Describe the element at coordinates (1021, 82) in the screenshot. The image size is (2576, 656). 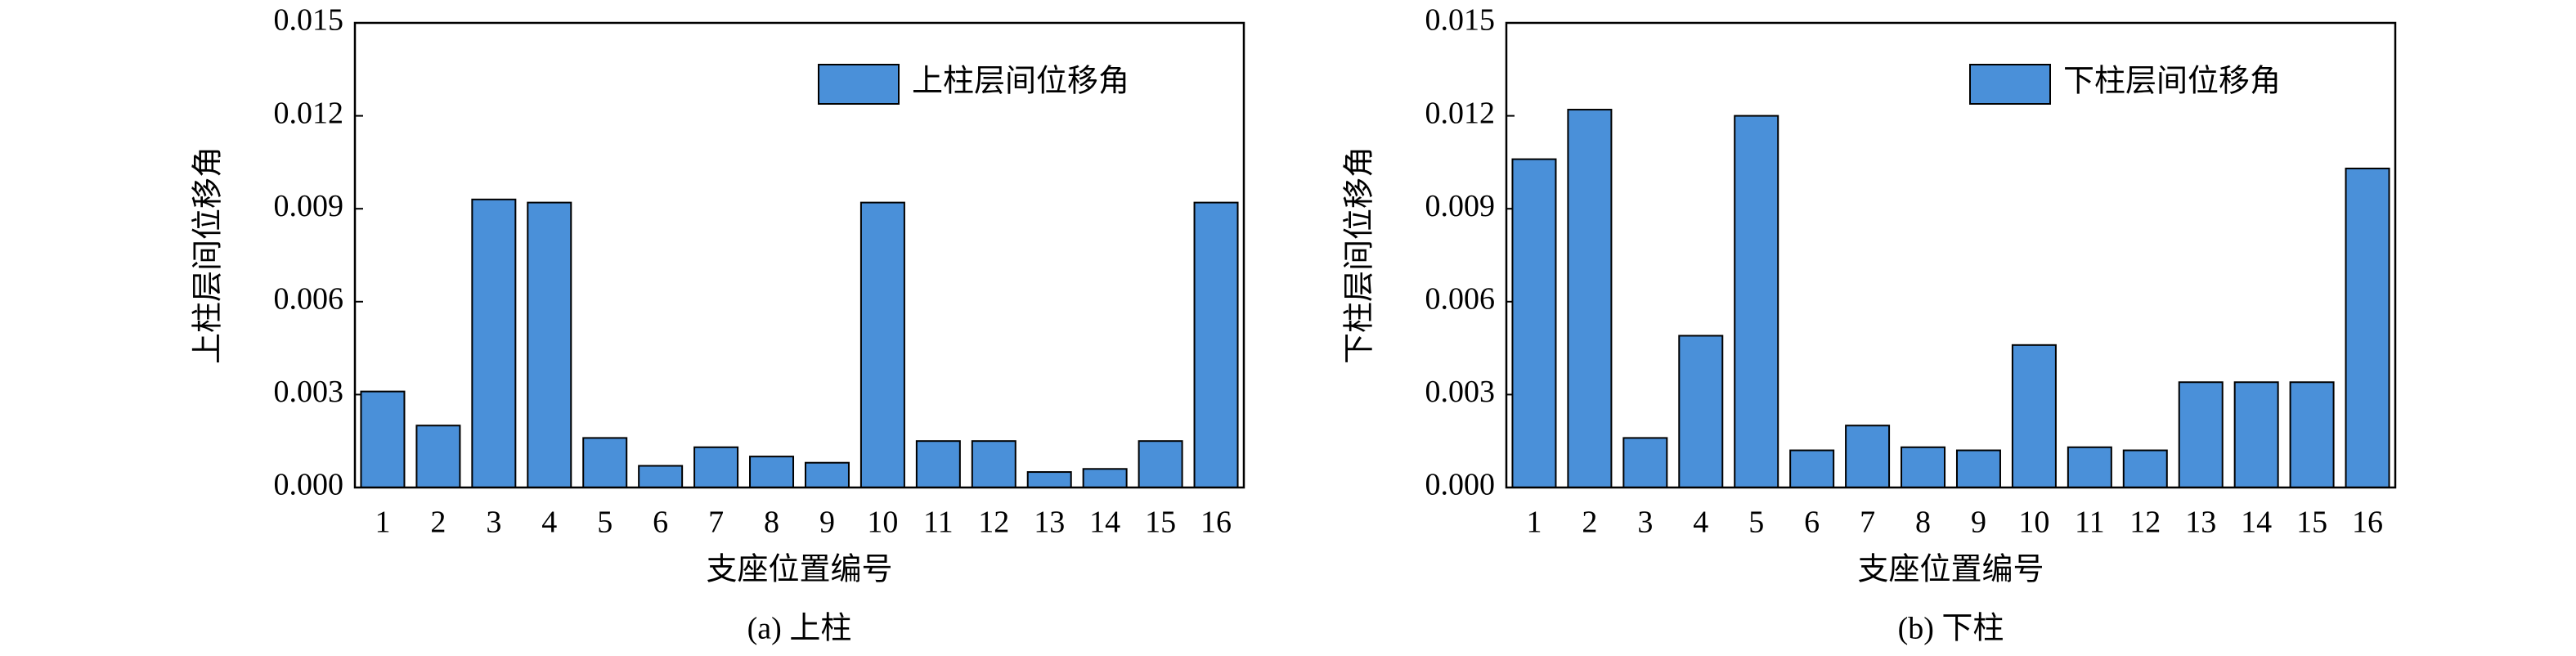
I see `legend-label: 上柱层间位移角` at that location.